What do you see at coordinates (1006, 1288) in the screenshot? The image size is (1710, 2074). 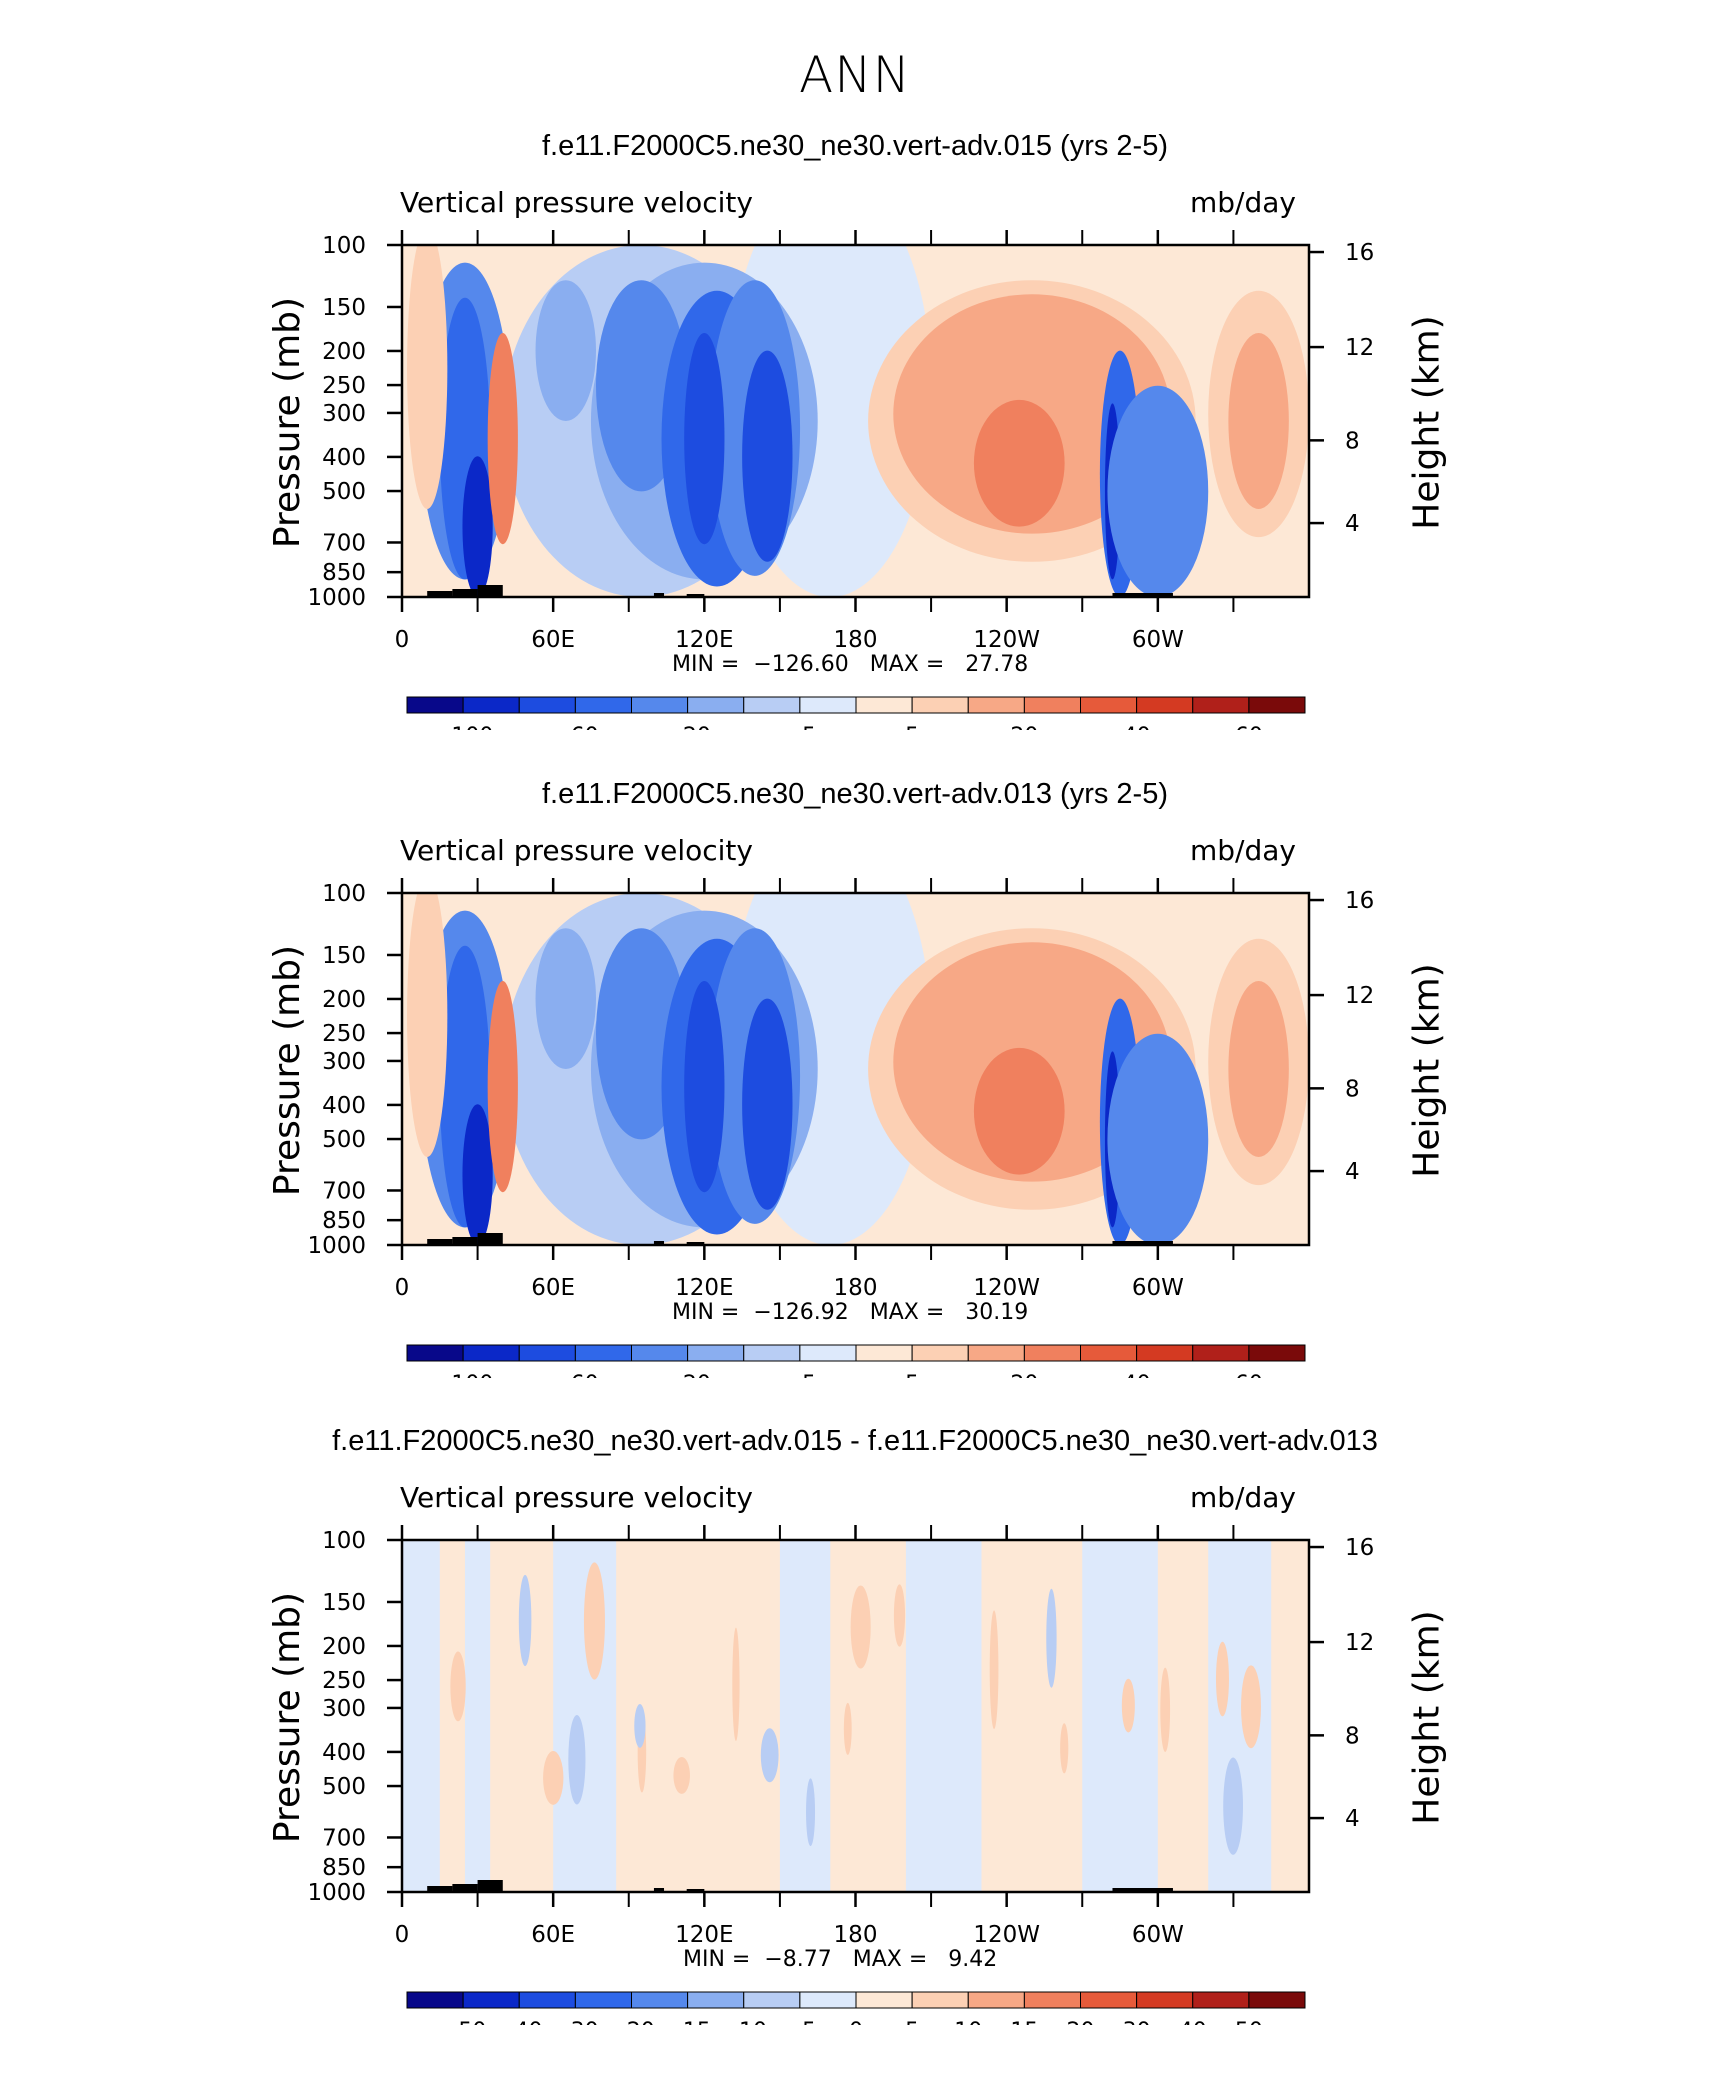 I see `x-tick-label: 120W` at bounding box center [1006, 1288].